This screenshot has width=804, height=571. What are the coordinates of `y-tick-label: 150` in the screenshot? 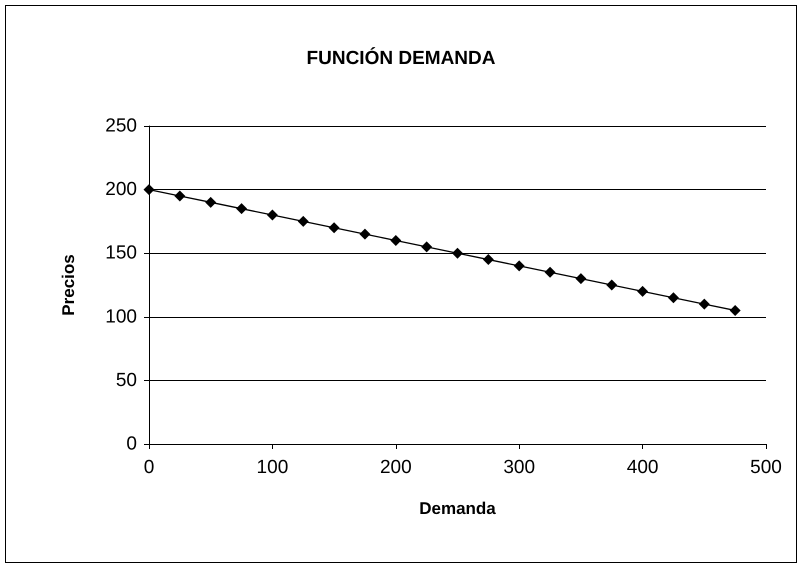 It's located at (121, 253).